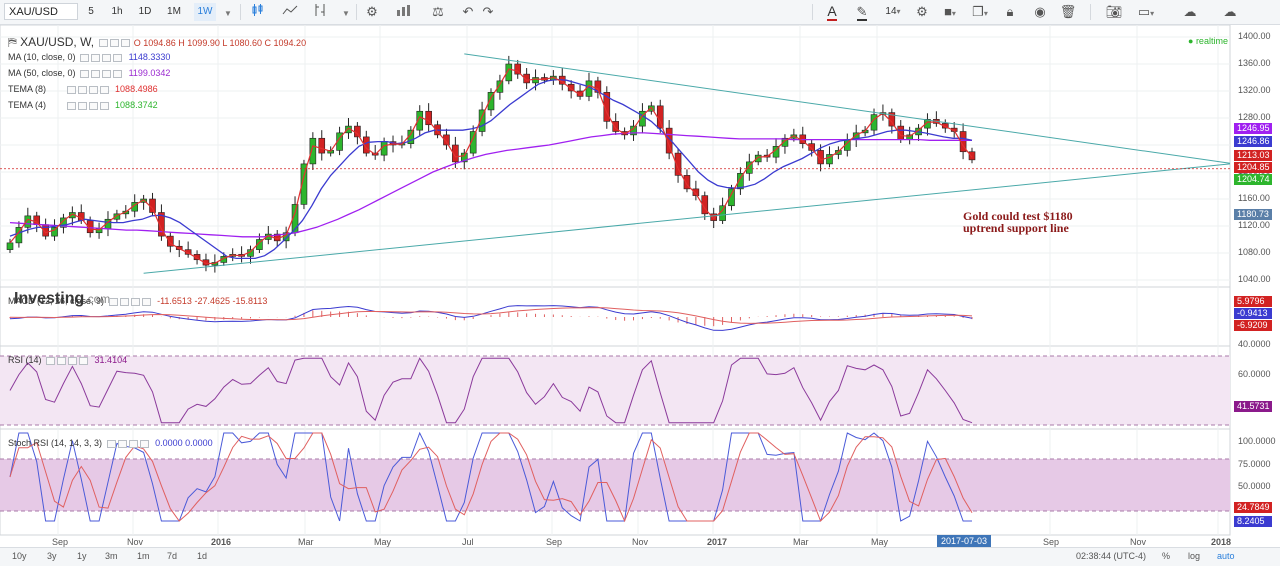 This screenshot has height=566, width=1280. Describe the element at coordinates (89, 73) in the screenshot. I see `ma50-legend: MA (50, close, 0) 1199.0342` at that location.